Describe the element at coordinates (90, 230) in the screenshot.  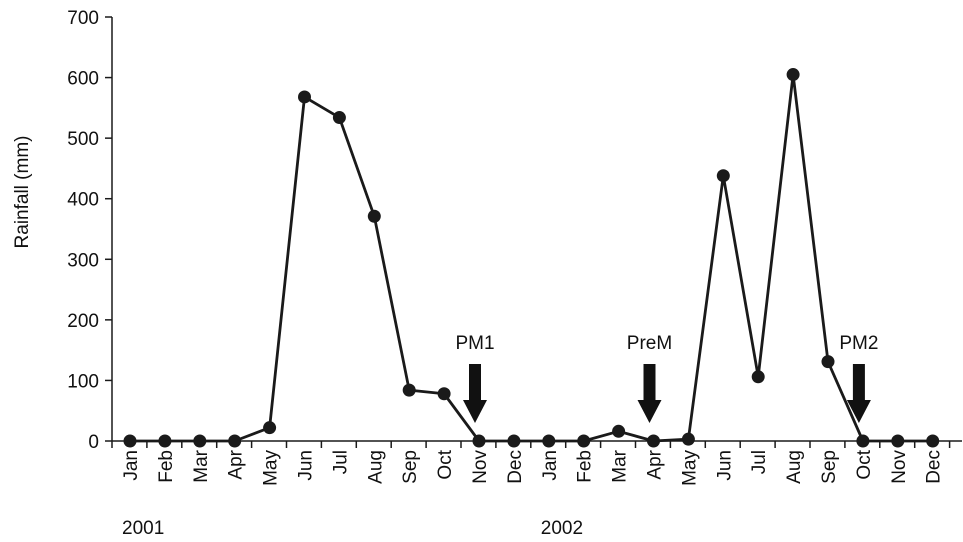
I see `y-axis: 0 100 200 300 400 500 600 700` at that location.